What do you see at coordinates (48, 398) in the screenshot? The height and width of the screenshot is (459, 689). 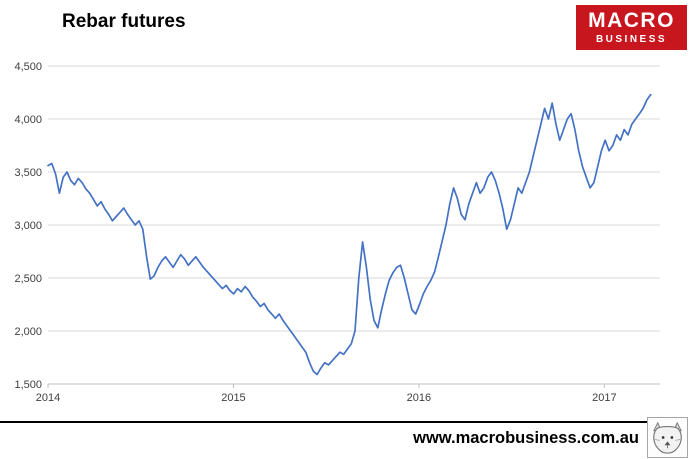 I see `x-tick-label: 2014` at bounding box center [48, 398].